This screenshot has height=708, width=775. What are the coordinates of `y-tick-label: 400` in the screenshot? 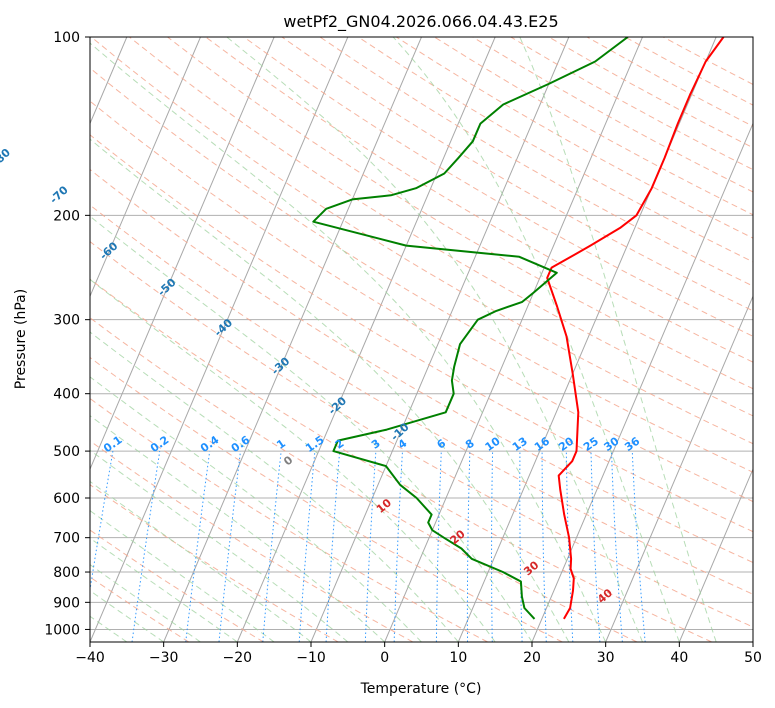 It's located at (66, 395).